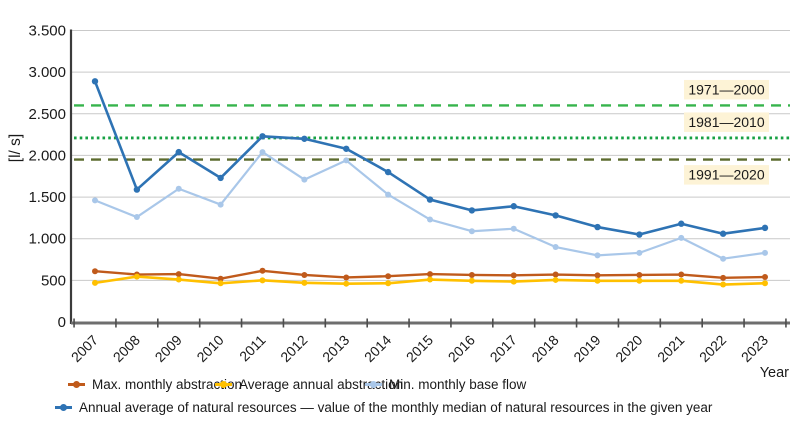 Image resolution: width=800 pixels, height=426 pixels. I want to click on data-point-annual-average-of-natural-resources-2012, so click(304, 138).